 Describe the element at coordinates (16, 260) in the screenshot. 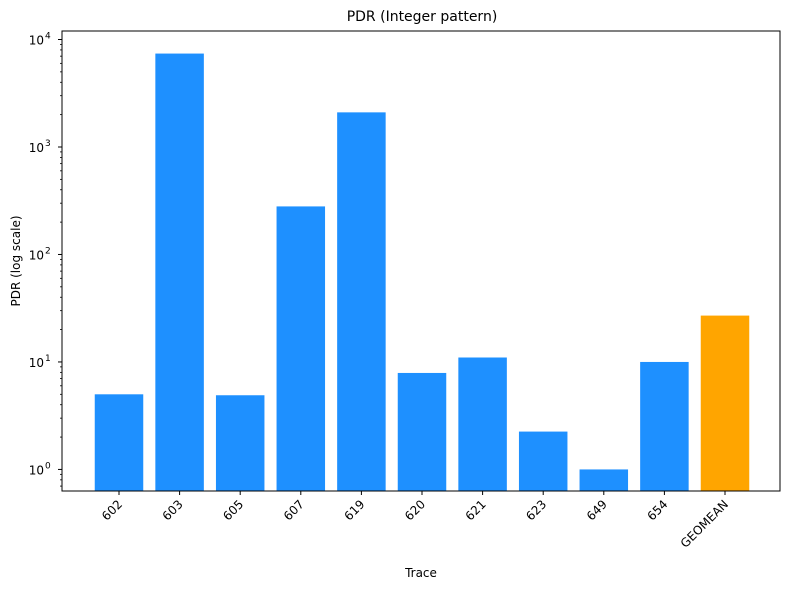

I see `y-axis-label: PDR (log scale)` at that location.